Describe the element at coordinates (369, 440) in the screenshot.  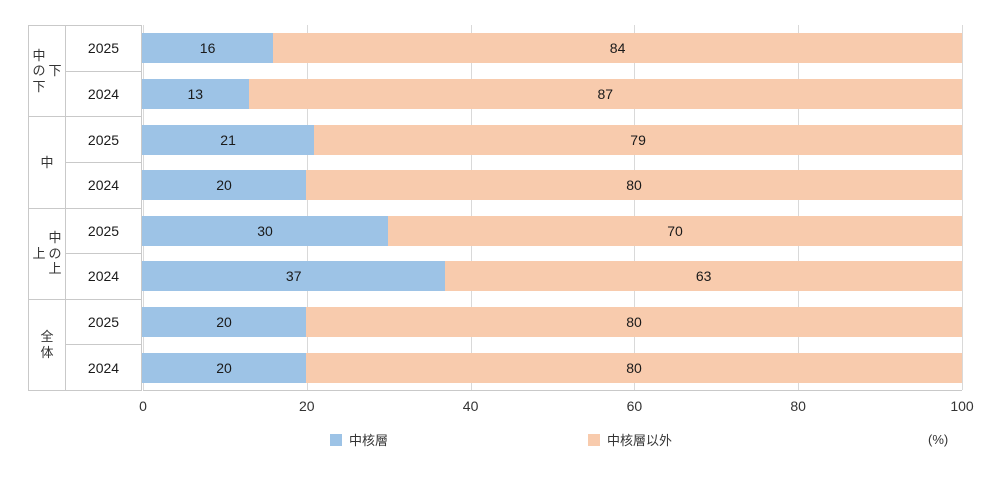
I see `legend-label-core: 中核層` at that location.